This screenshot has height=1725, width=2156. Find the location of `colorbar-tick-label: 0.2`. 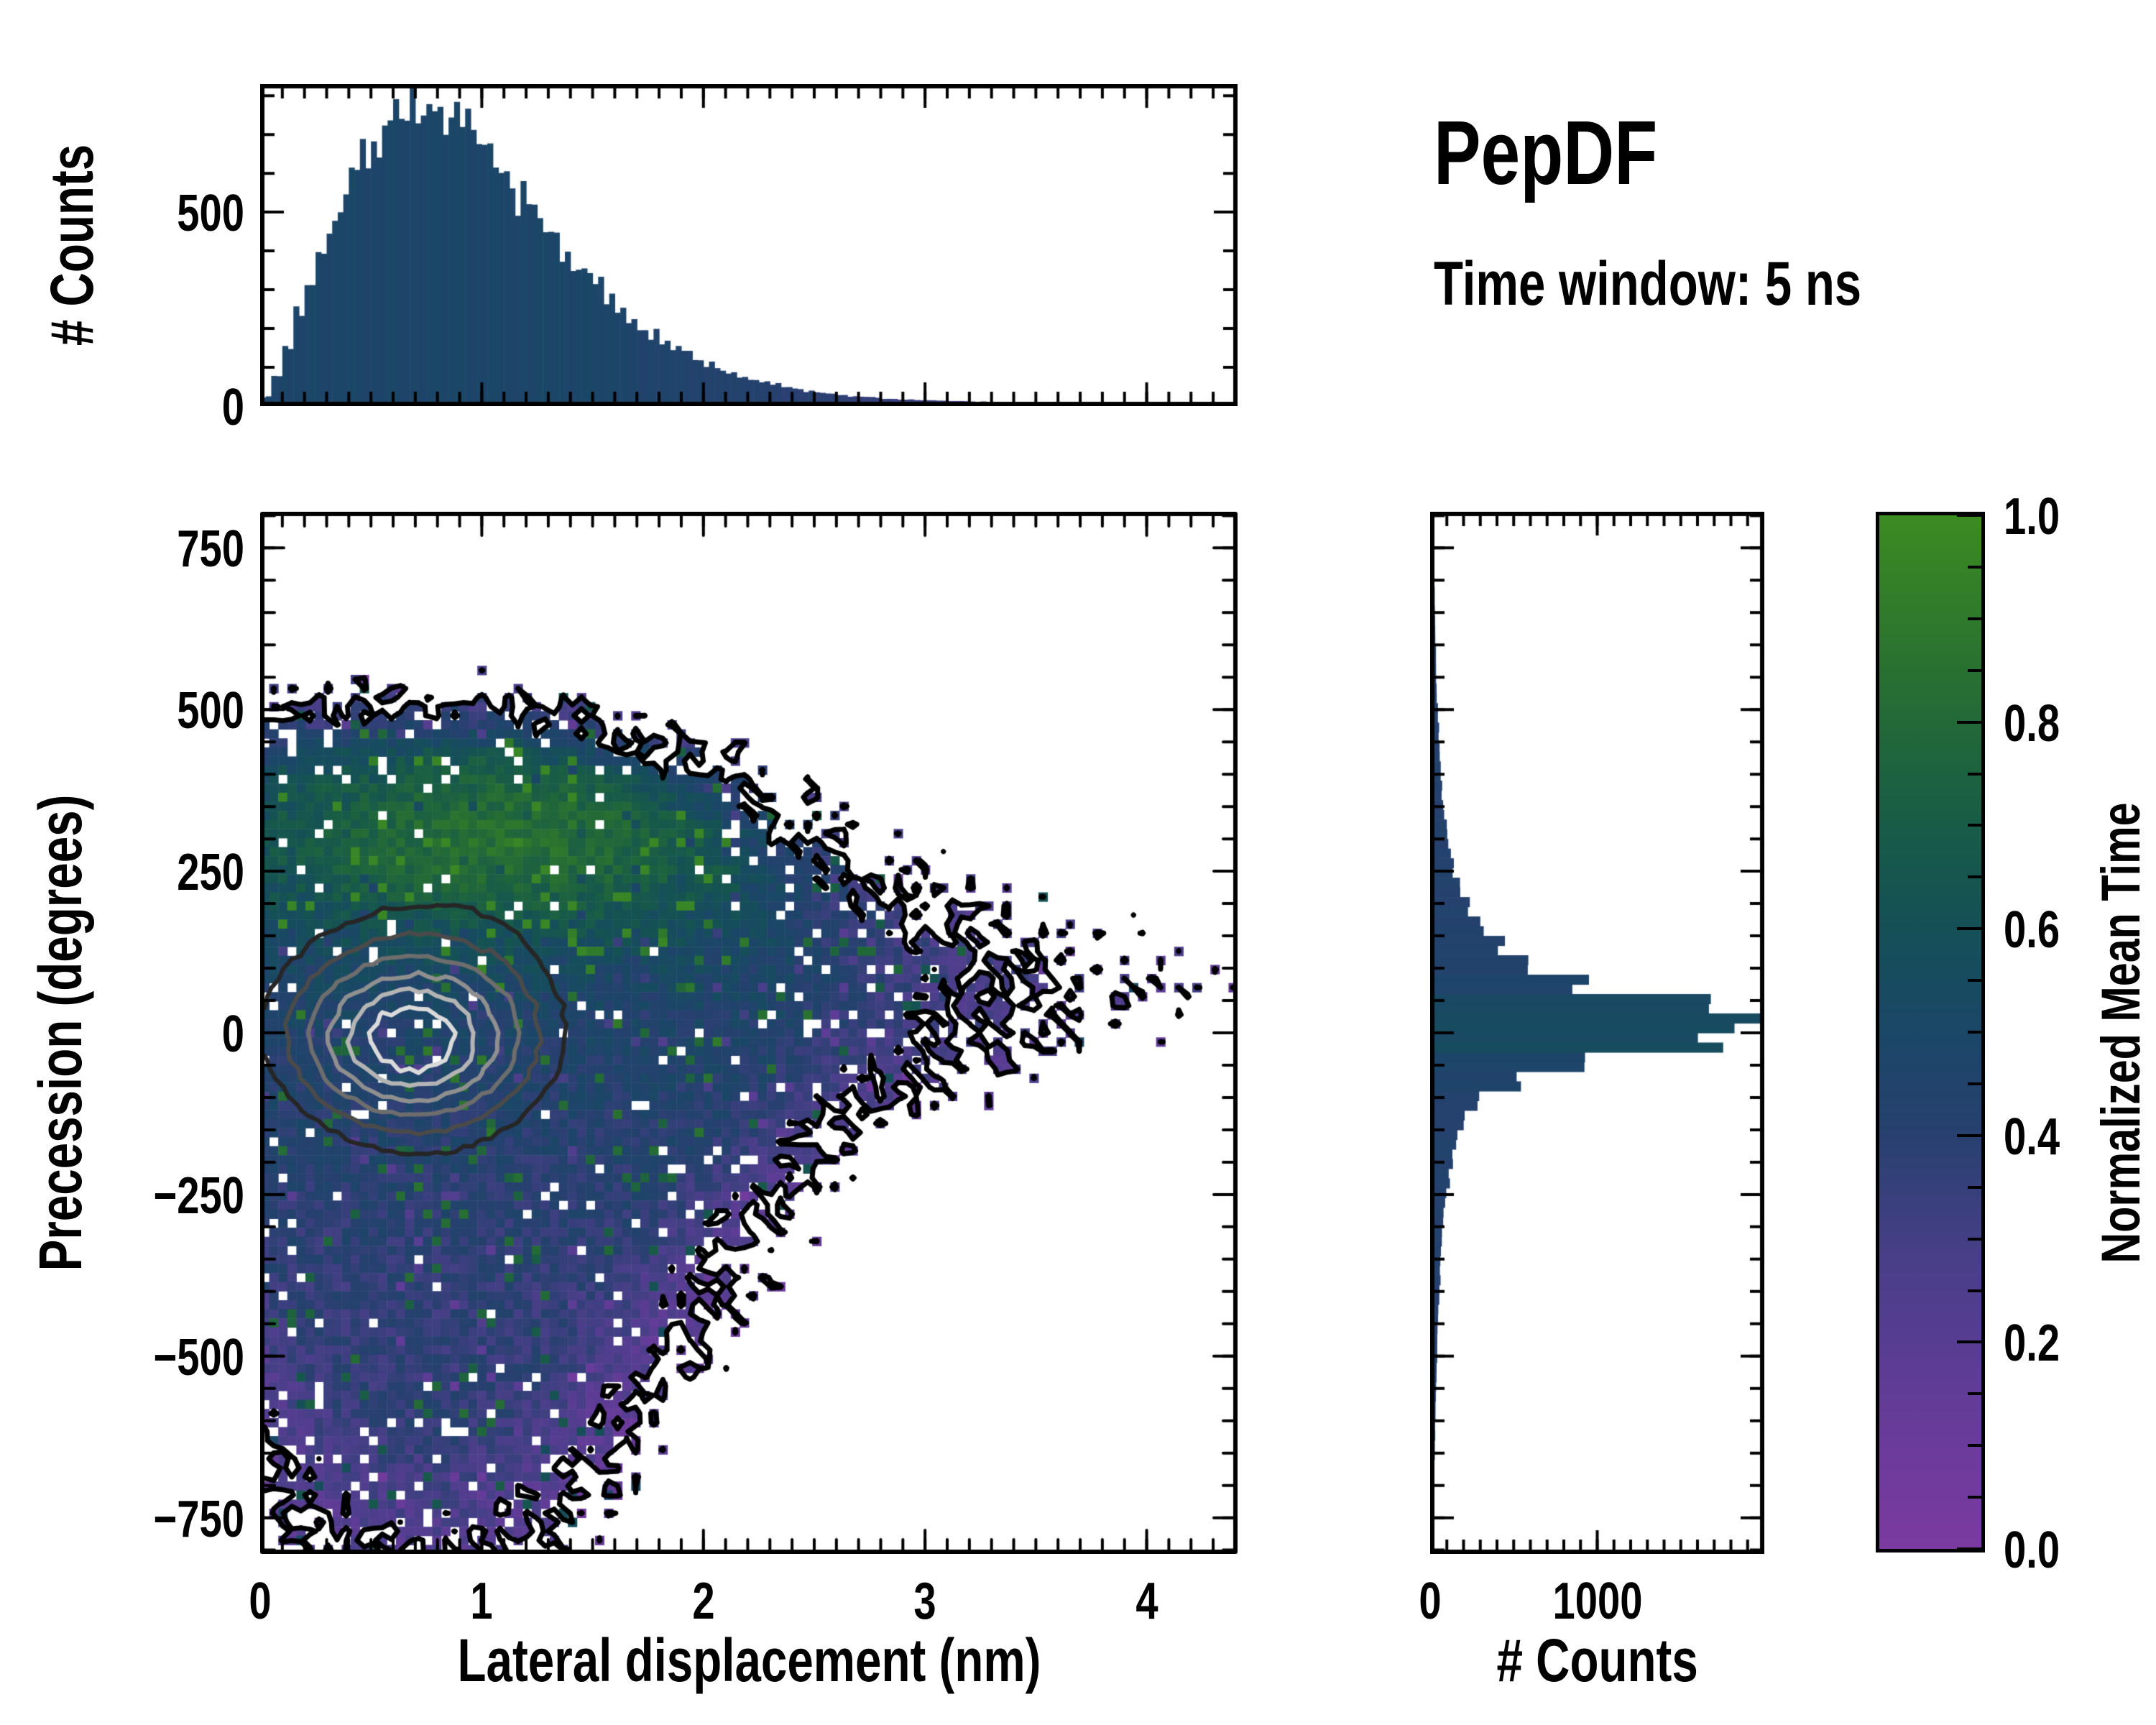

colorbar-tick-label: 0.2 is located at coordinates (2032, 1344).